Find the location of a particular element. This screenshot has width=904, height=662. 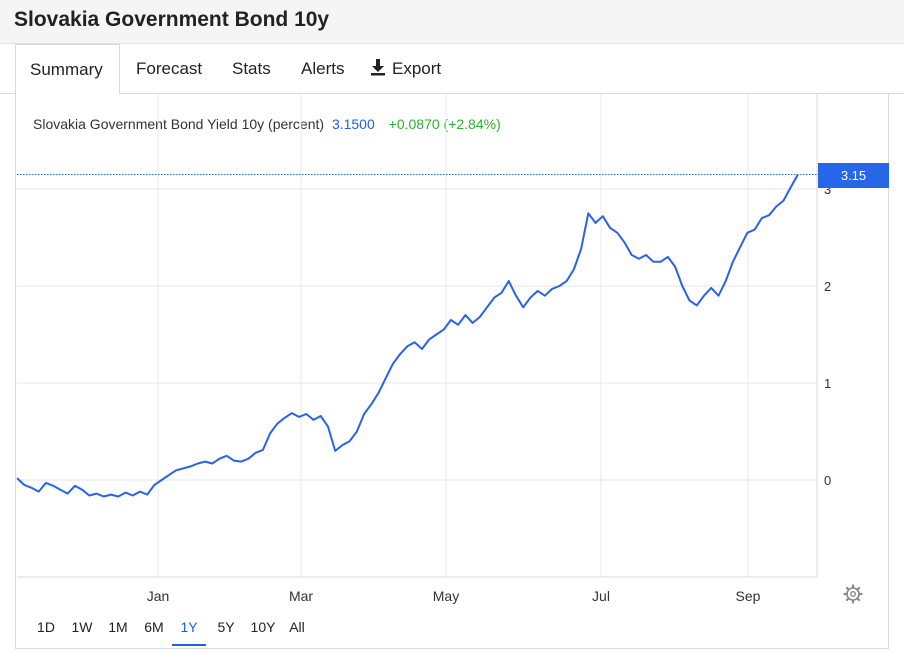

range-1y: 1Y is located at coordinates (189, 628).